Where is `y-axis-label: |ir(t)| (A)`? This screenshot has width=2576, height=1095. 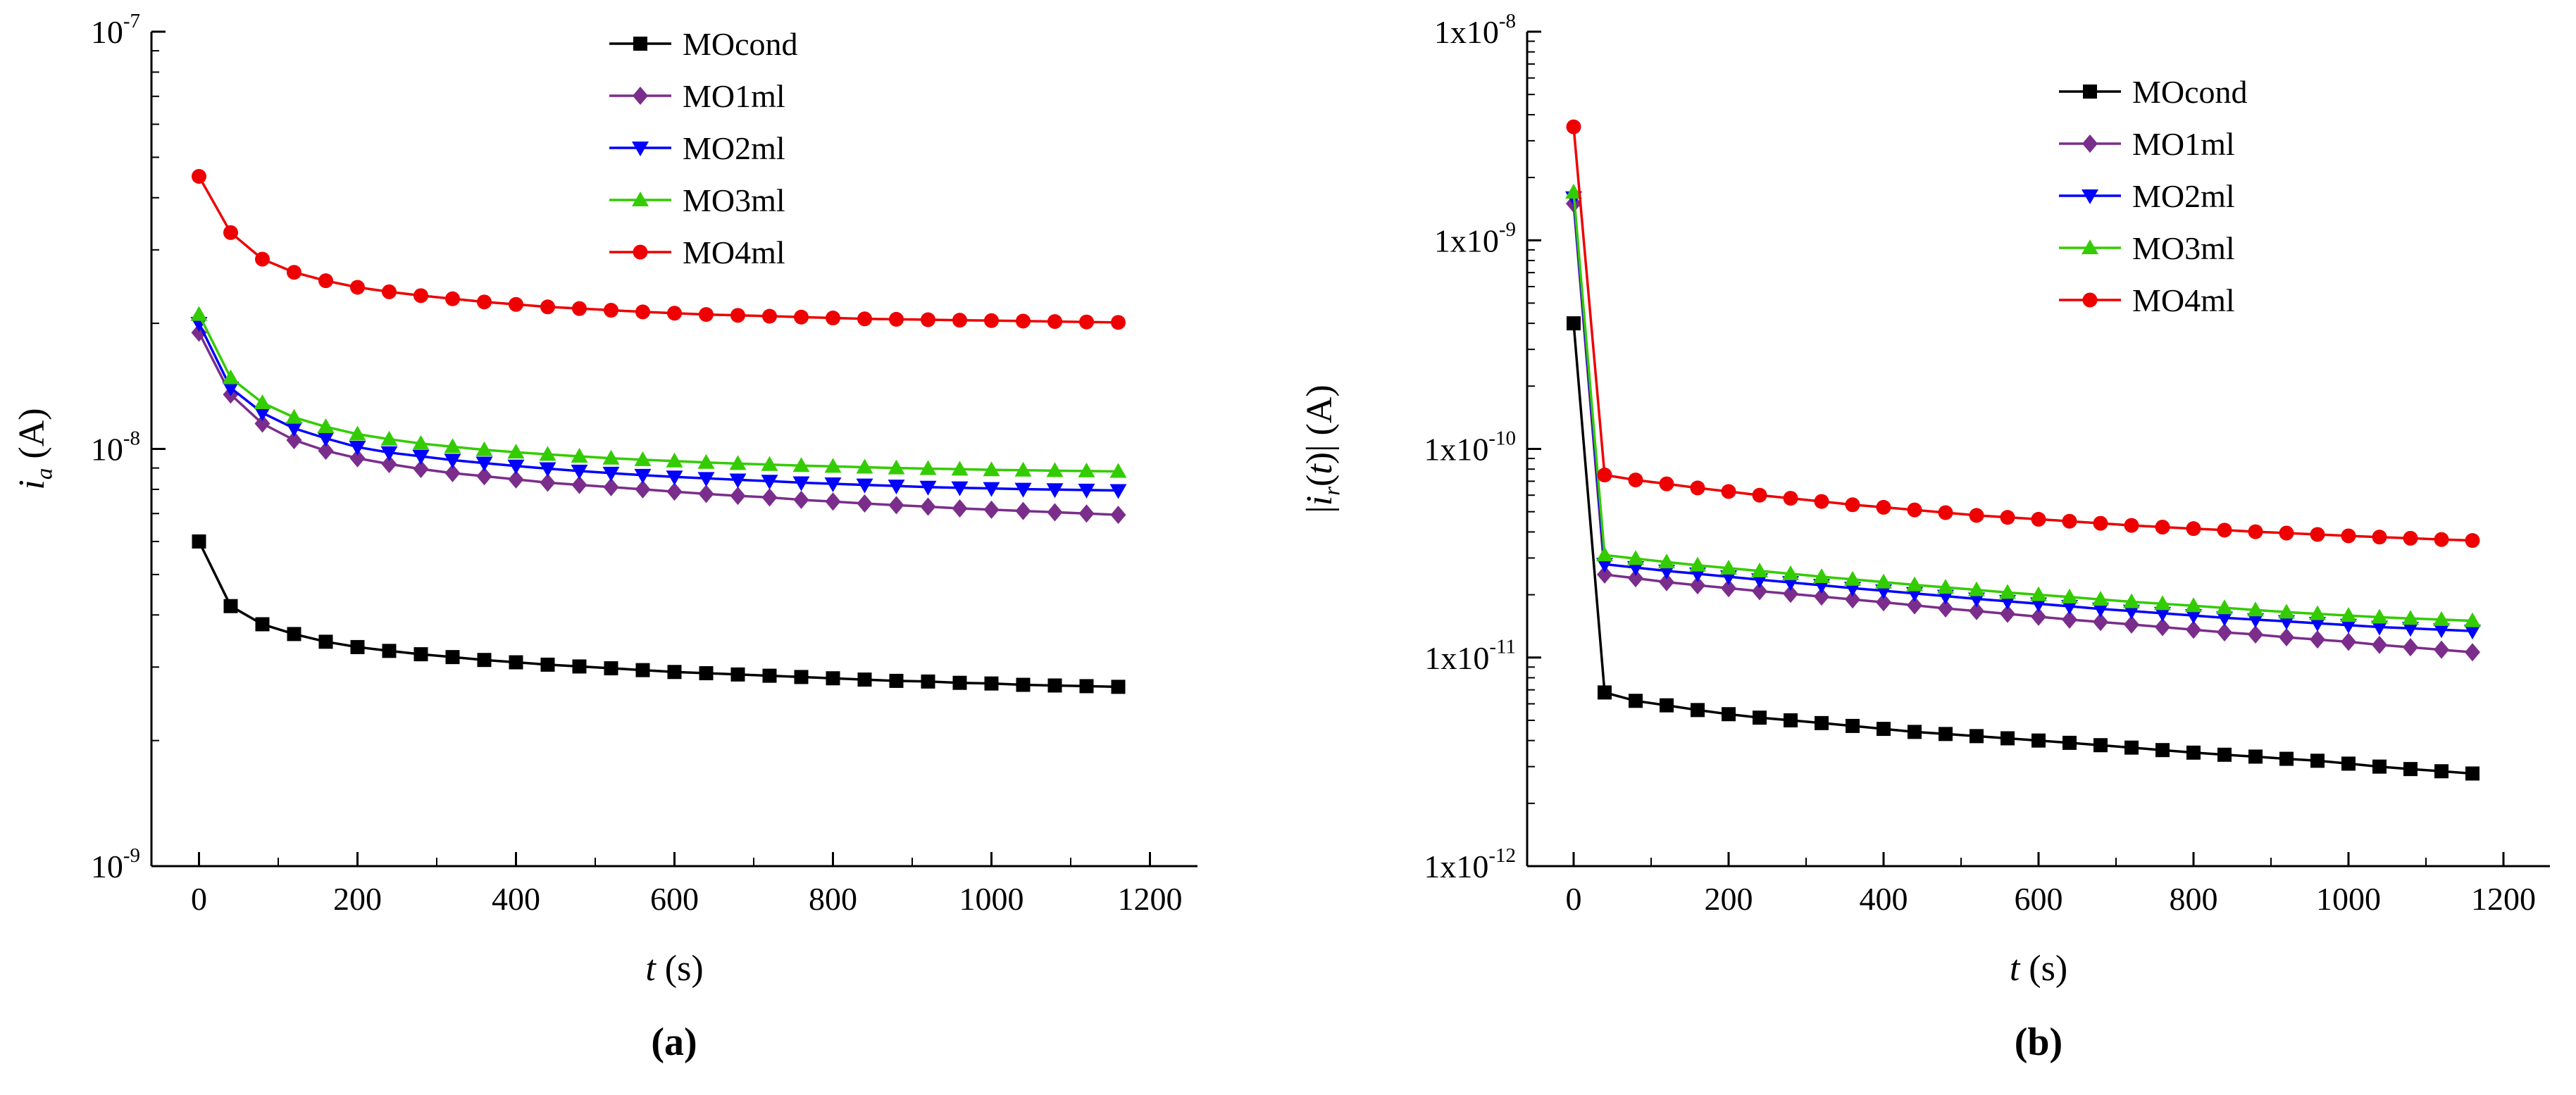 y-axis-label: |ir(t)| (A) is located at coordinates (1322, 448).